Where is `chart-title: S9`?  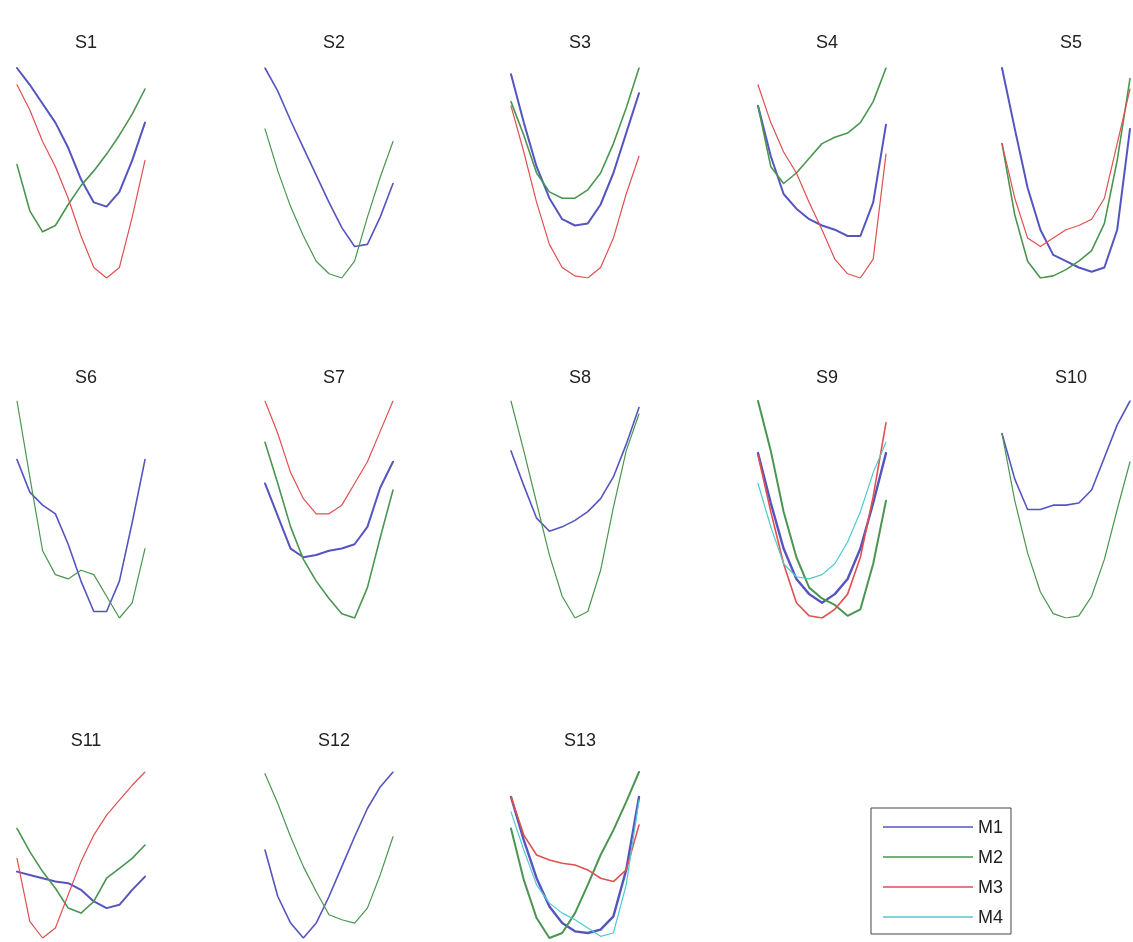
chart-title: S9 is located at coordinates (827, 377).